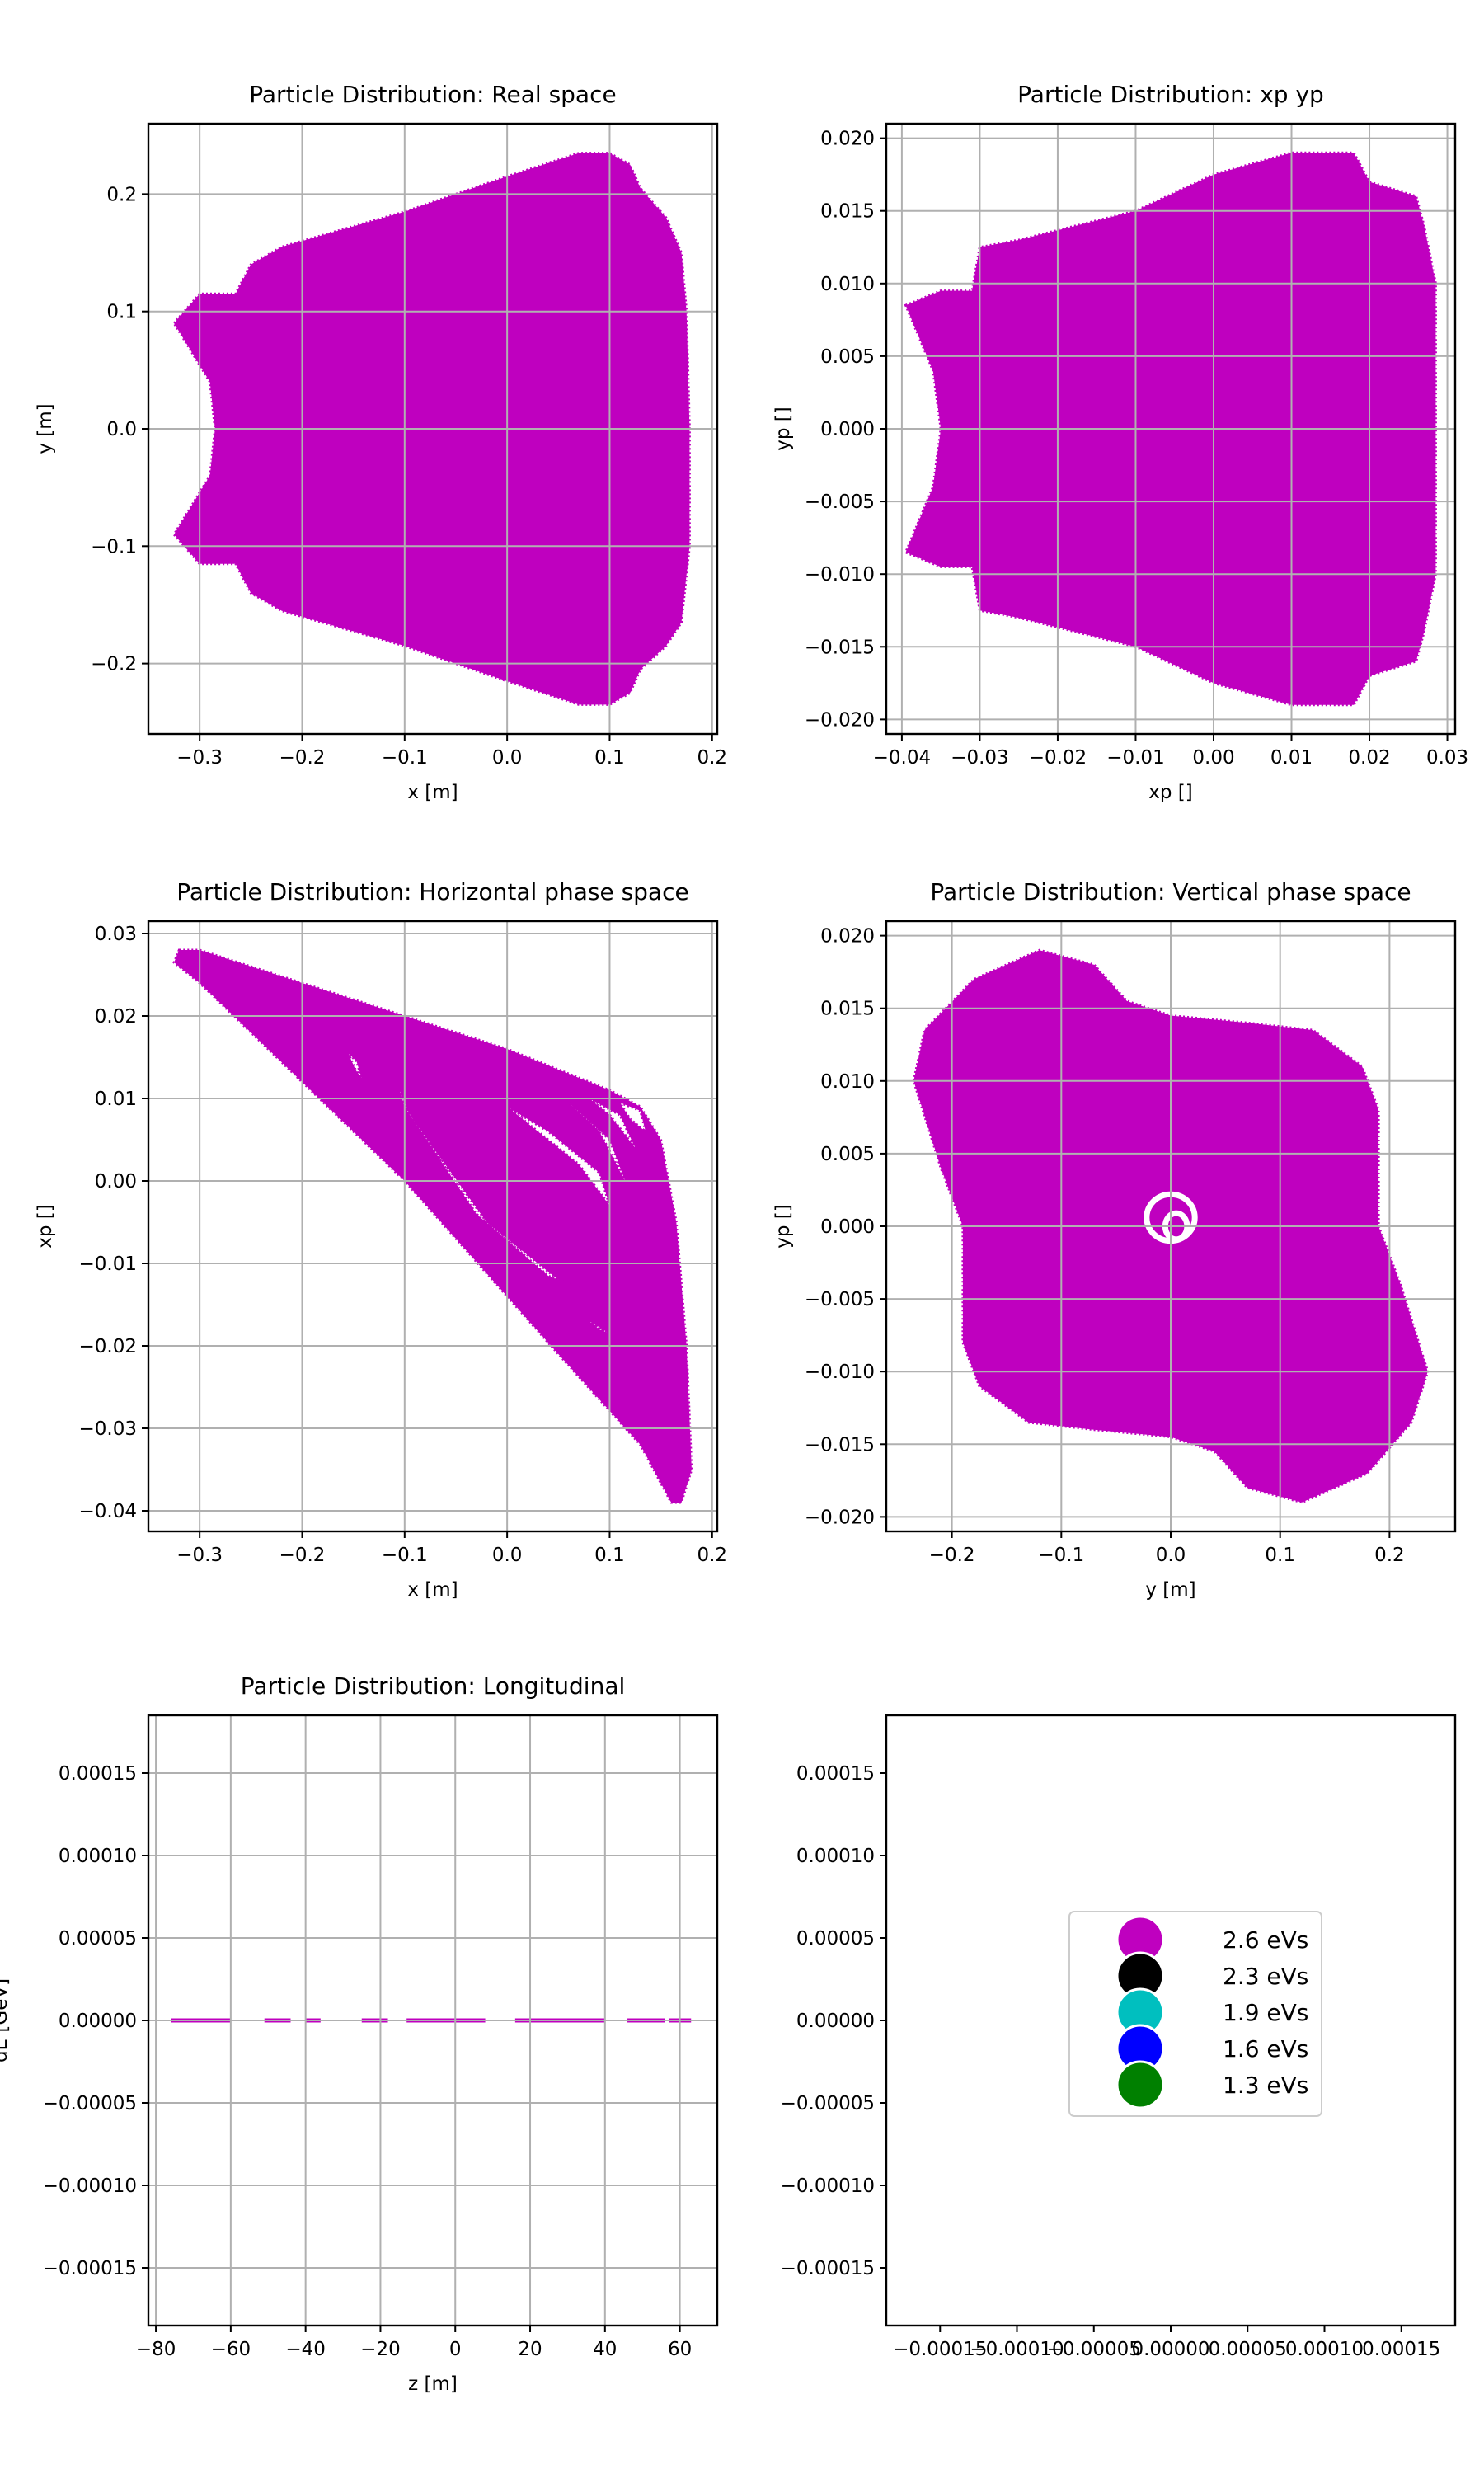 The image size is (1484, 2474). Describe the element at coordinates (45, 1226) in the screenshot. I see `y-axis-label: xp []` at that location.